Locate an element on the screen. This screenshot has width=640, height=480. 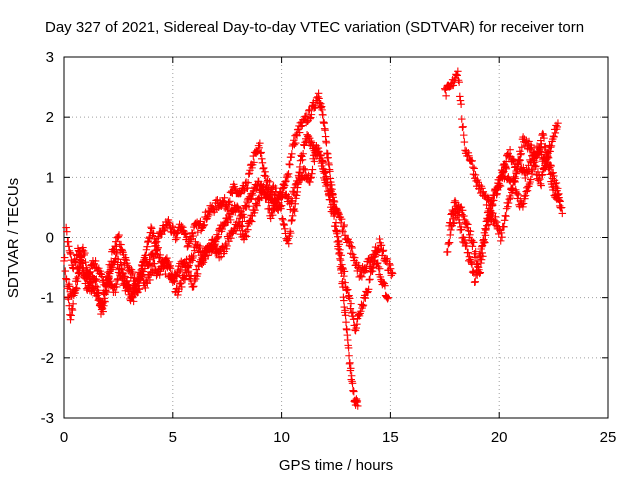
y-tick-label: 2 is located at coordinates (50, 117).